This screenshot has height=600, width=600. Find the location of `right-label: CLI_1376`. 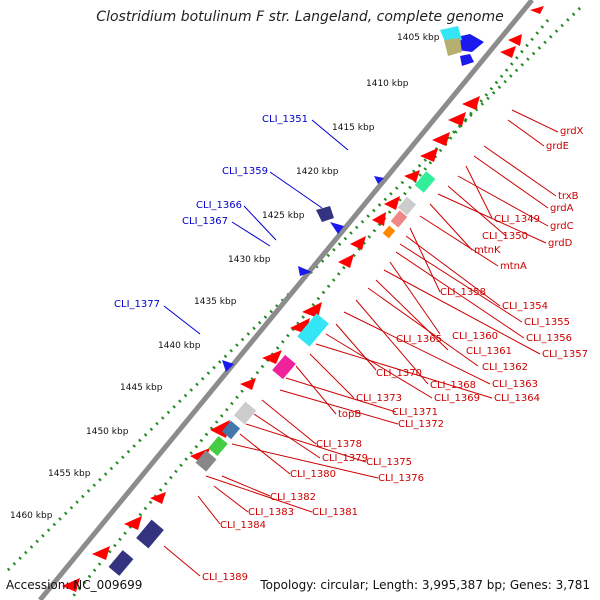

right-label: CLI_1376 is located at coordinates (401, 478).